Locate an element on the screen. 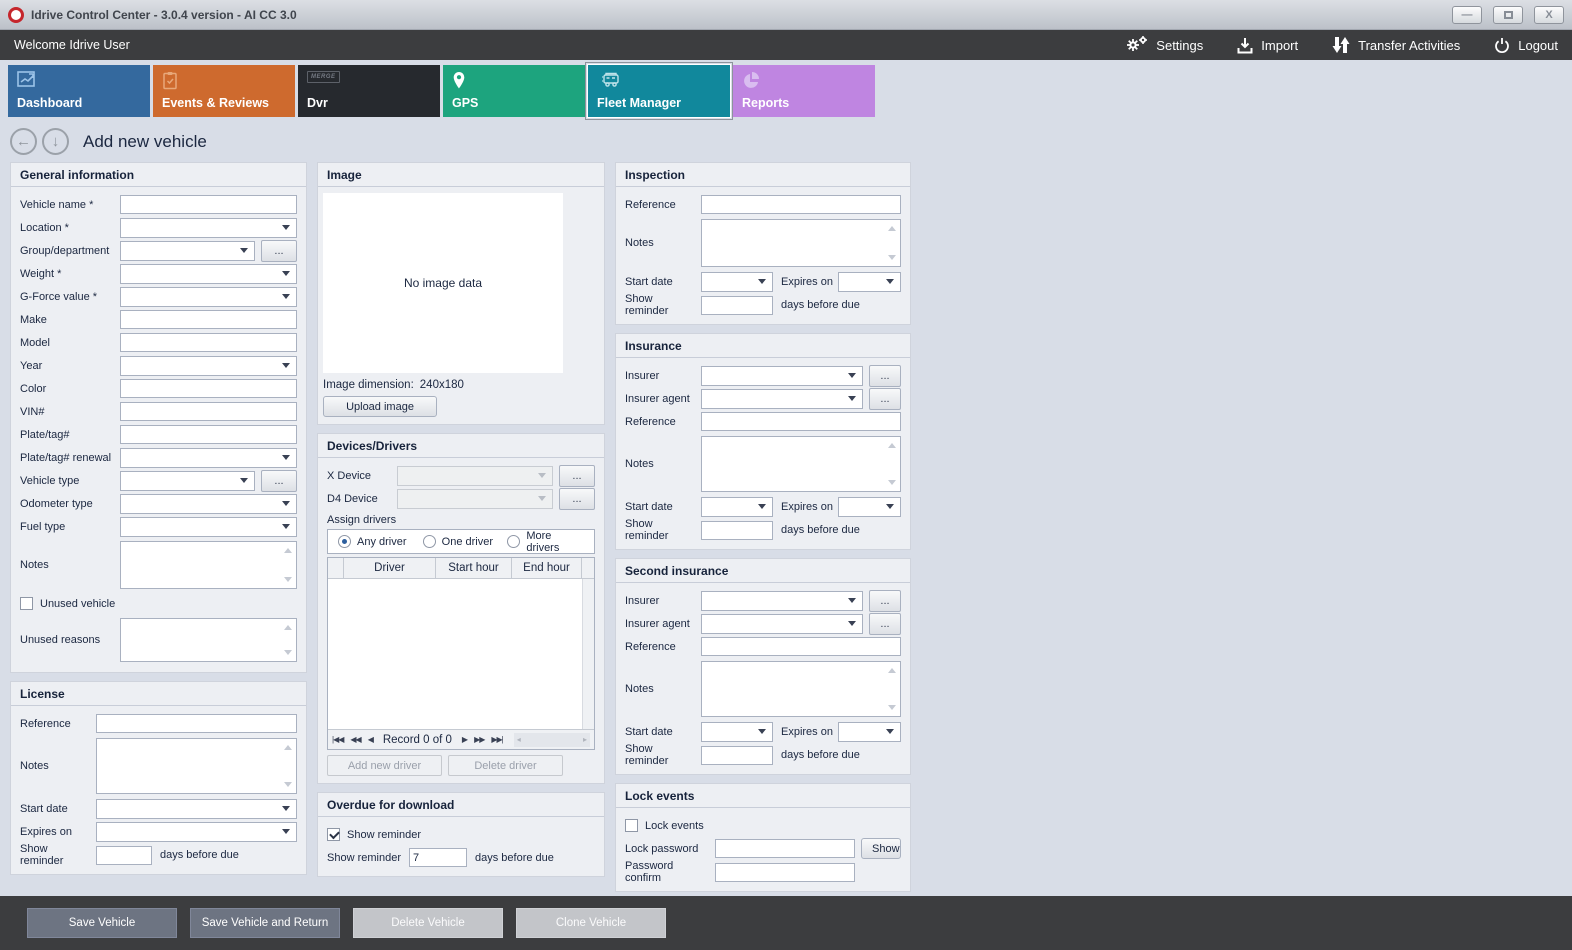  unused-vehicle-checkbox is located at coordinates (26, 603).